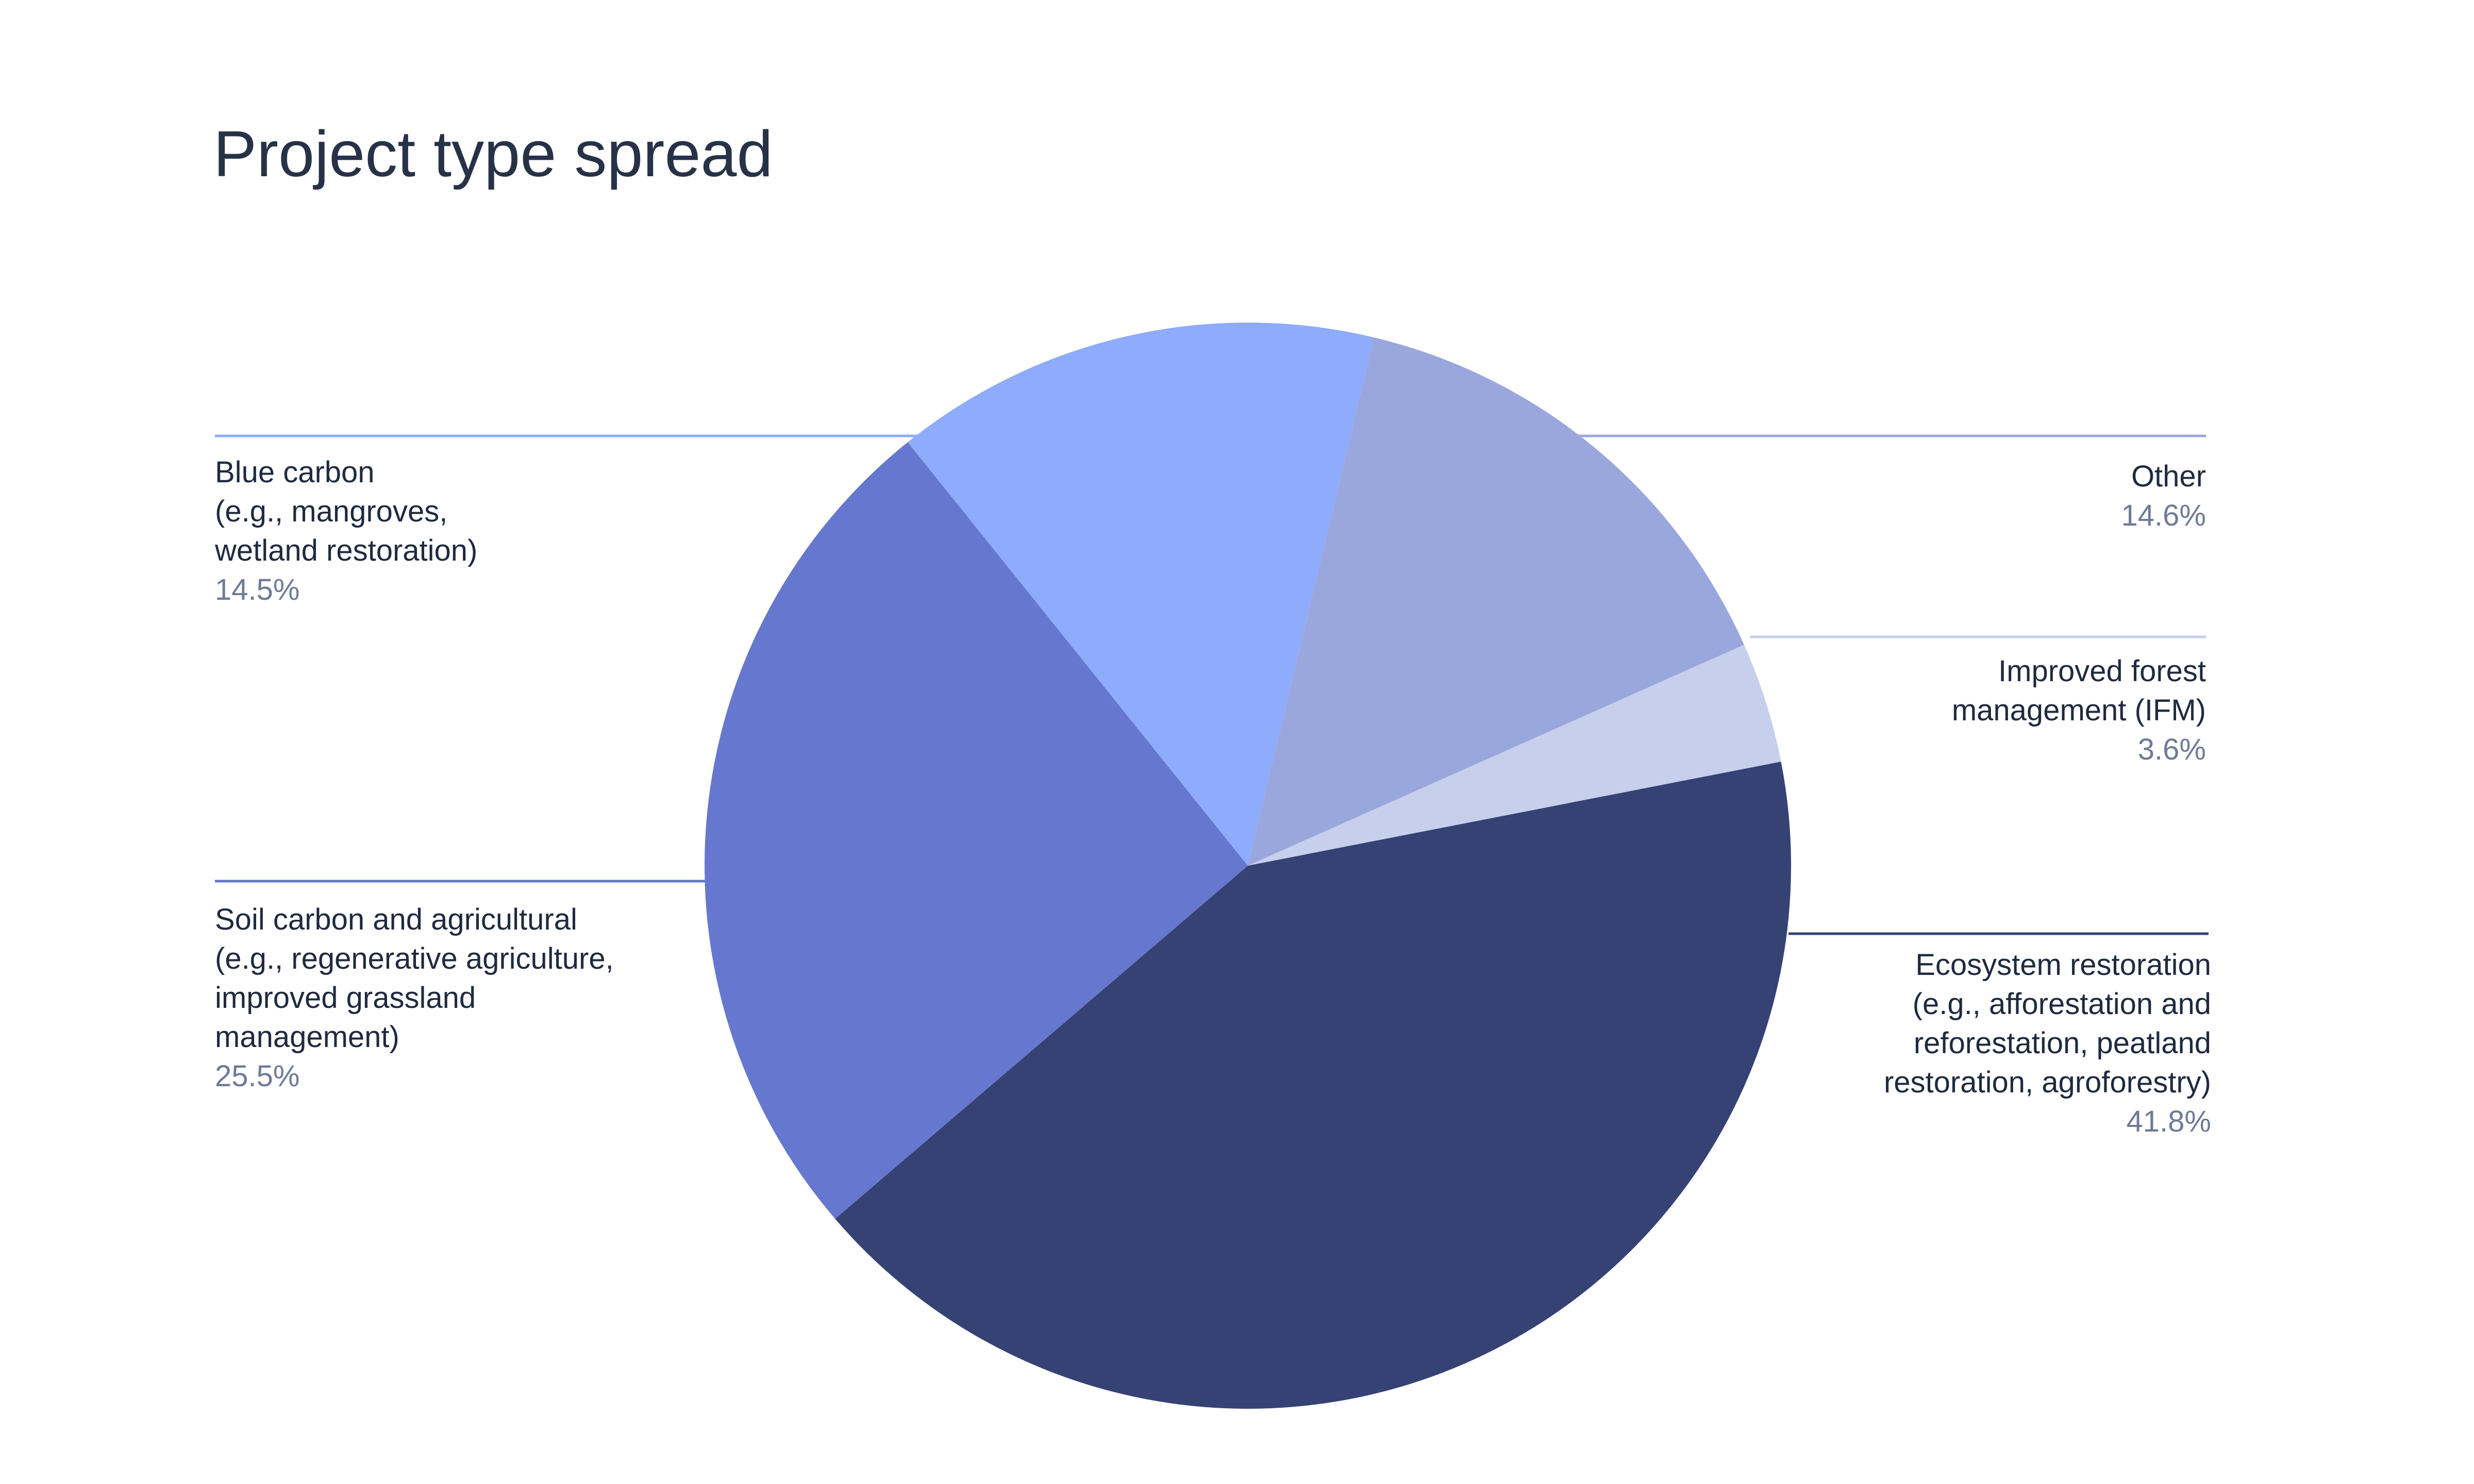 Image resolution: width=2474 pixels, height=1484 pixels. Describe the element at coordinates (2079, 710) in the screenshot. I see `slice-label-improved-forest: Improved forest management (IFM) 3.6%` at that location.